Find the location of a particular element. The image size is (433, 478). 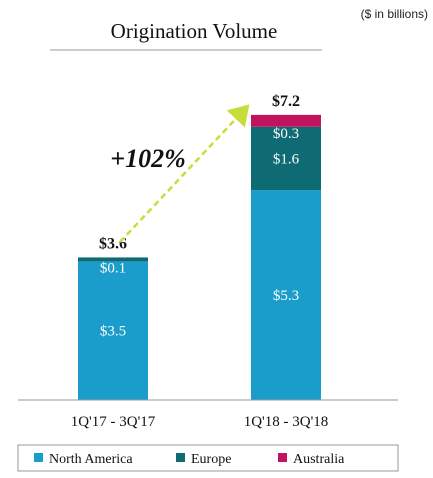

legend-label-europe: Europe is located at coordinates (211, 459).